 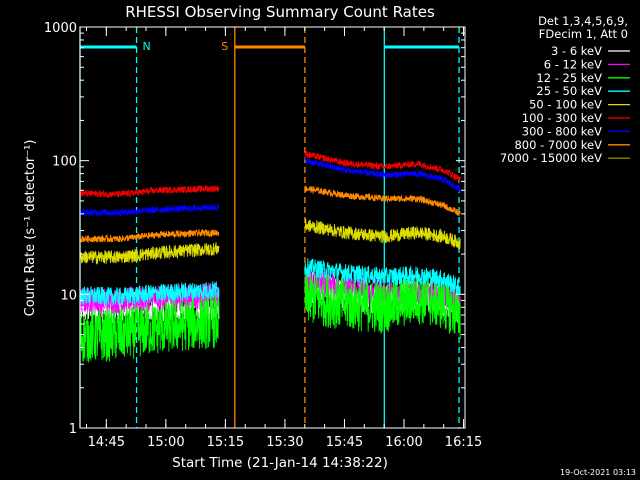 What do you see at coordinates (280, 12) in the screenshot?
I see `chart-title: RHESSI Observing Summary Count Rates` at bounding box center [280, 12].